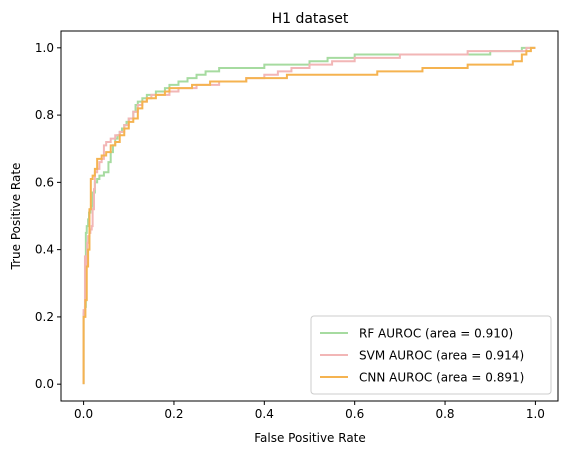 The height and width of the screenshot is (455, 567). I want to click on y-tick-label: 0.6, so click(44, 182).